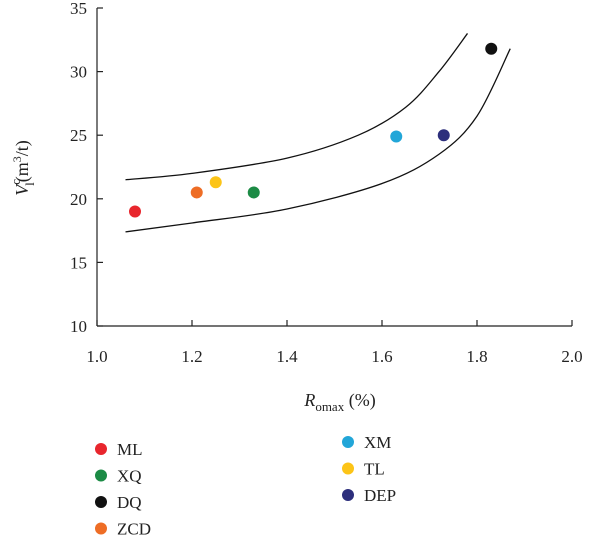 This screenshot has width=600, height=539. I want to click on point-tl, so click(215, 182).